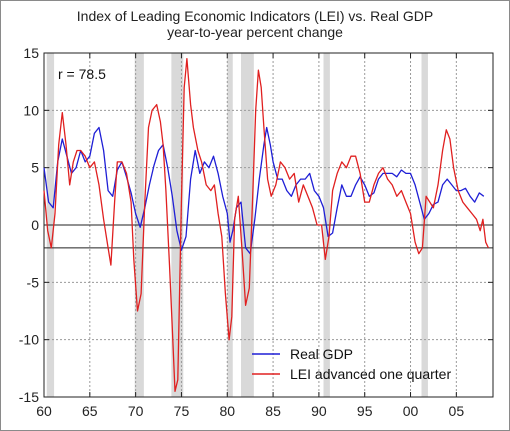  What do you see at coordinates (35, 225) in the screenshot?
I see `y-tick-label: 0` at bounding box center [35, 225].